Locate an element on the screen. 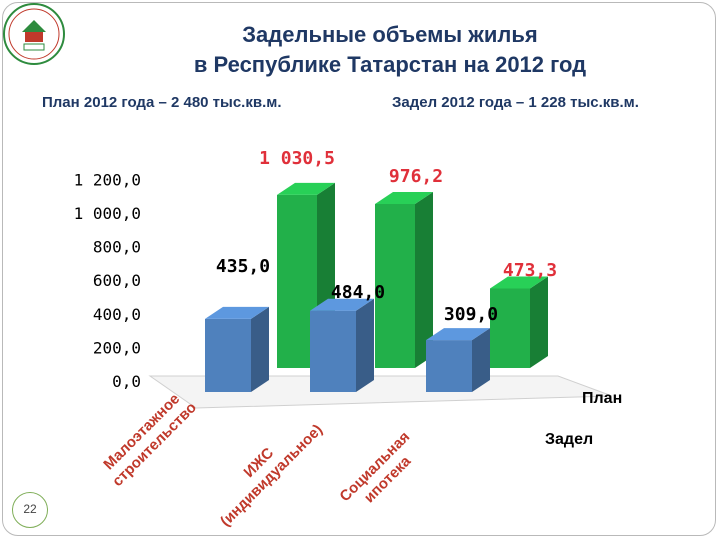  republic-logo is located at coordinates (34, 34).